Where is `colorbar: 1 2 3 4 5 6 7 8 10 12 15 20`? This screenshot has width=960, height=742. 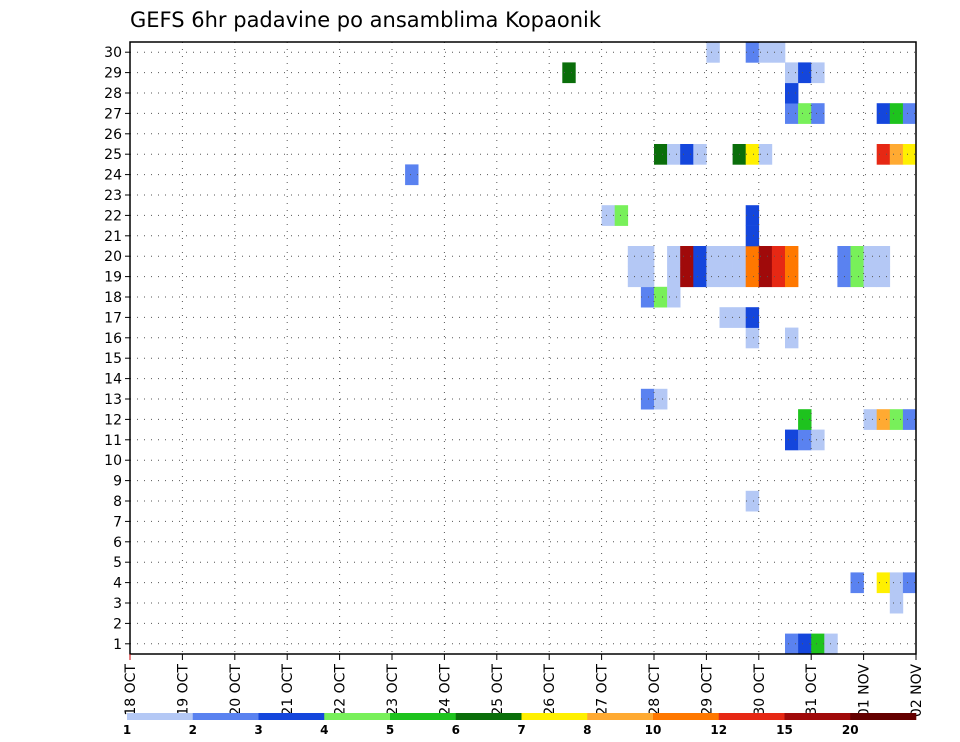
colorbar: 1 2 3 4 5 6 7 8 10 12 15 20 is located at coordinates (520, 725).